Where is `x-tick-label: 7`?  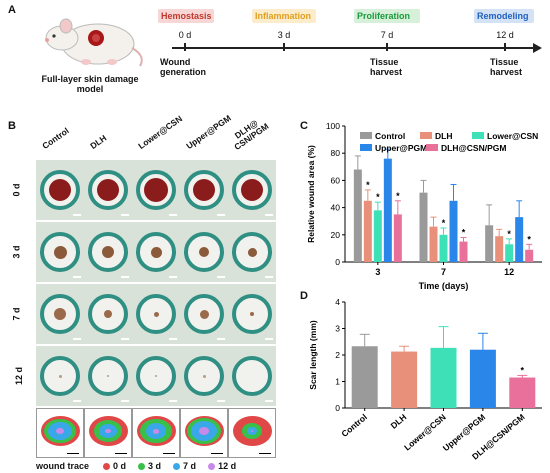 x-tick-label: 7 is located at coordinates (443, 272).